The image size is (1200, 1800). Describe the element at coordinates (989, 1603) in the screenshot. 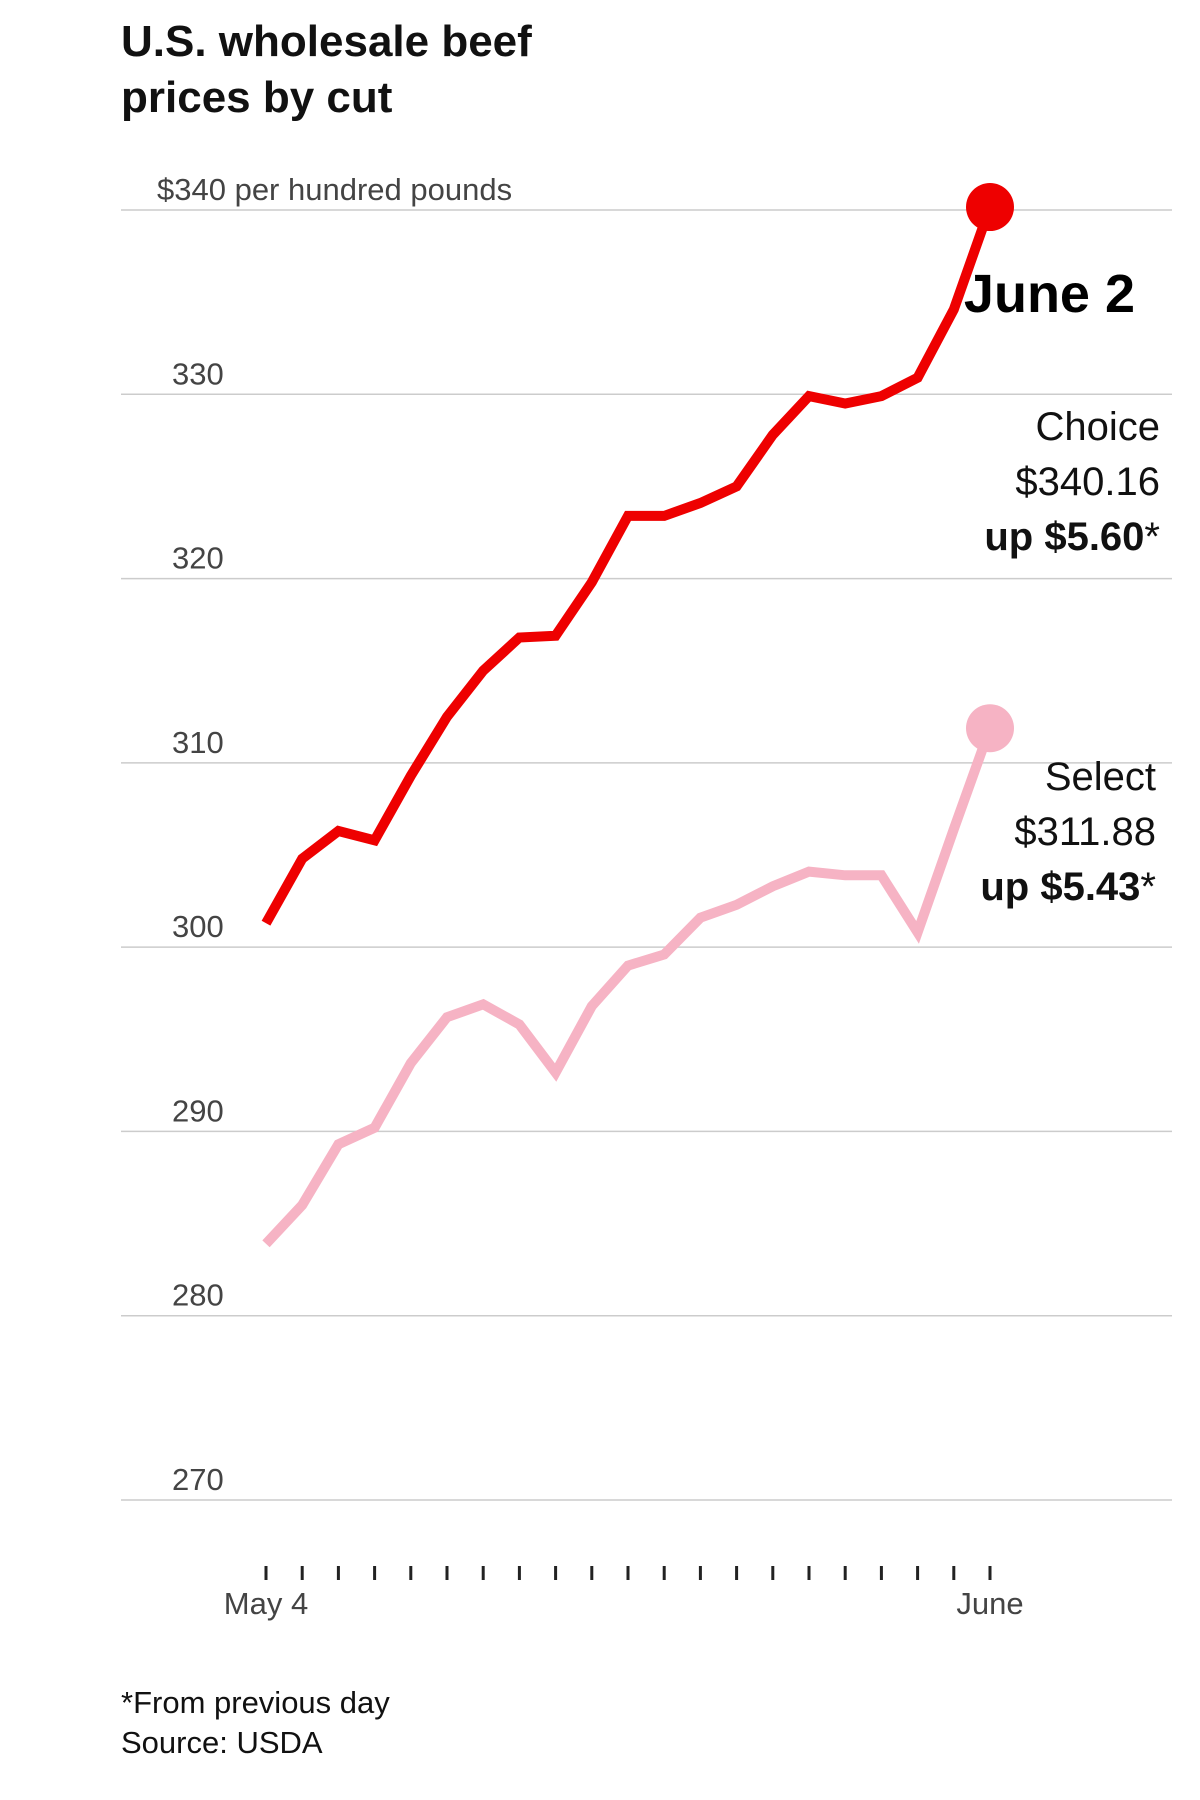

I see `x-tick-label: June` at that location.